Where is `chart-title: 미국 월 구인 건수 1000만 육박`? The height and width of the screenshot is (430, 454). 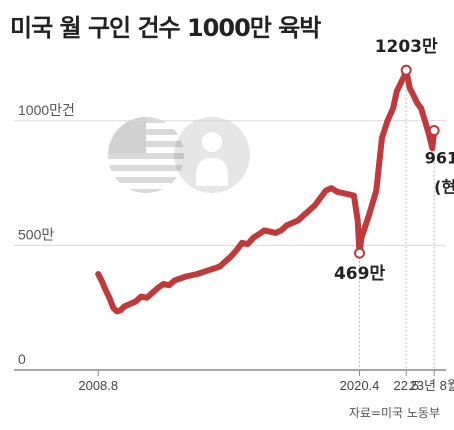 chart-title: 미국 월 구인 건수 1000만 육박 is located at coordinates (165, 28).